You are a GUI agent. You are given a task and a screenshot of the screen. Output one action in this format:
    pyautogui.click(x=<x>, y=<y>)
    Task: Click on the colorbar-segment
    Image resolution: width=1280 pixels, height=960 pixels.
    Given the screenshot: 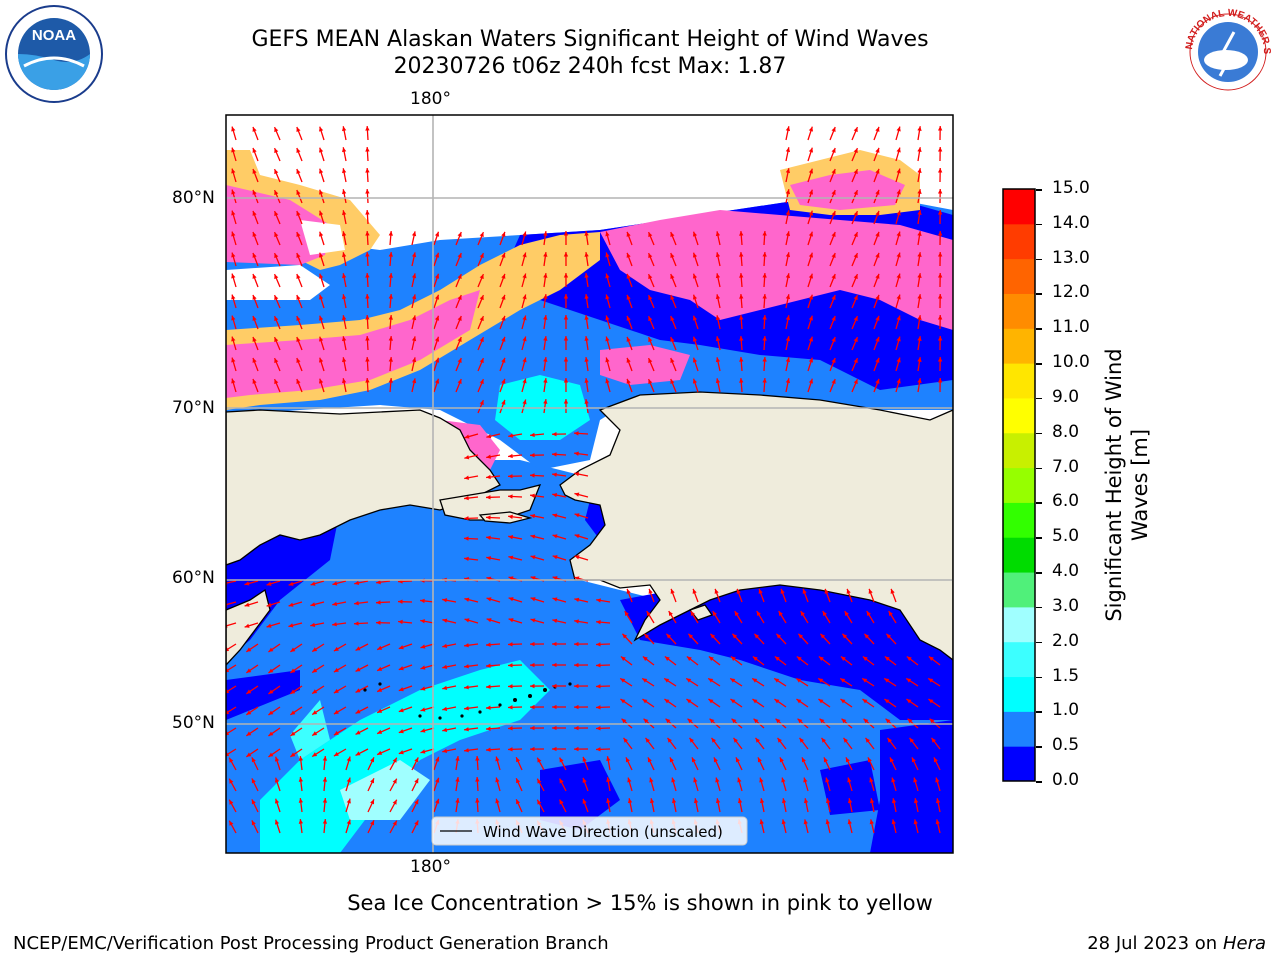 What is the action you would take?
    pyautogui.click(x=1019, y=450)
    